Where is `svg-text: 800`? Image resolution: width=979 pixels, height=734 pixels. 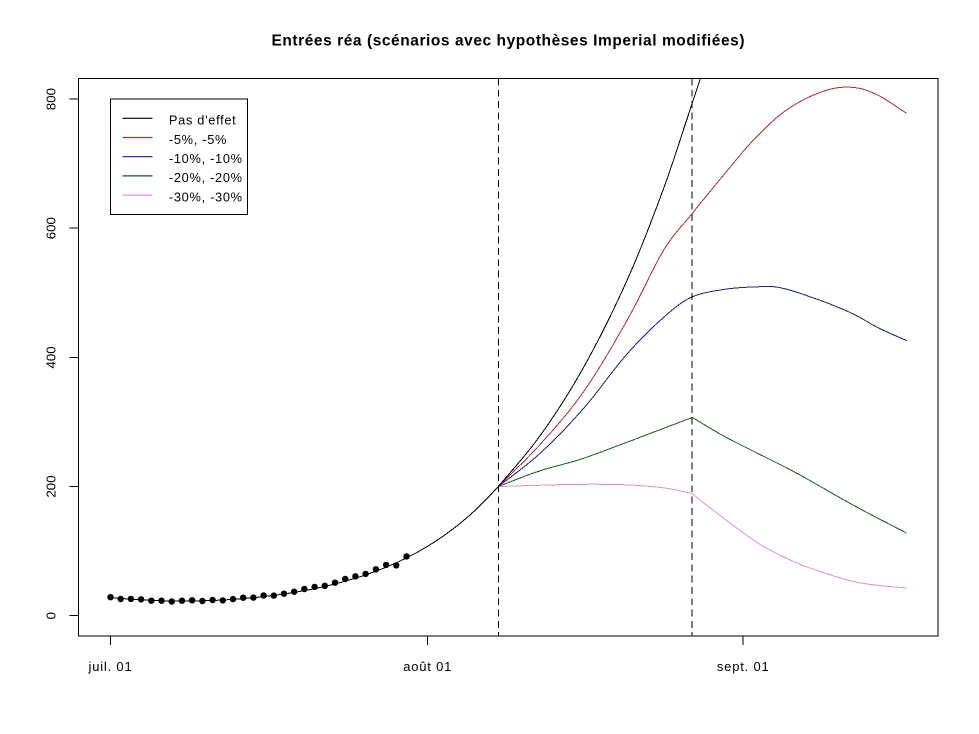
svg-text: 800 is located at coordinates (51, 99).